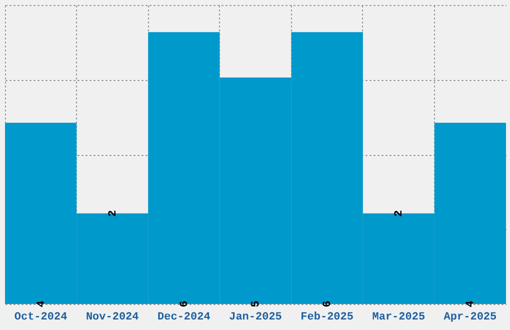  What do you see at coordinates (399, 318) in the screenshot?
I see `x-tick-label: Mar-2025` at bounding box center [399, 318].